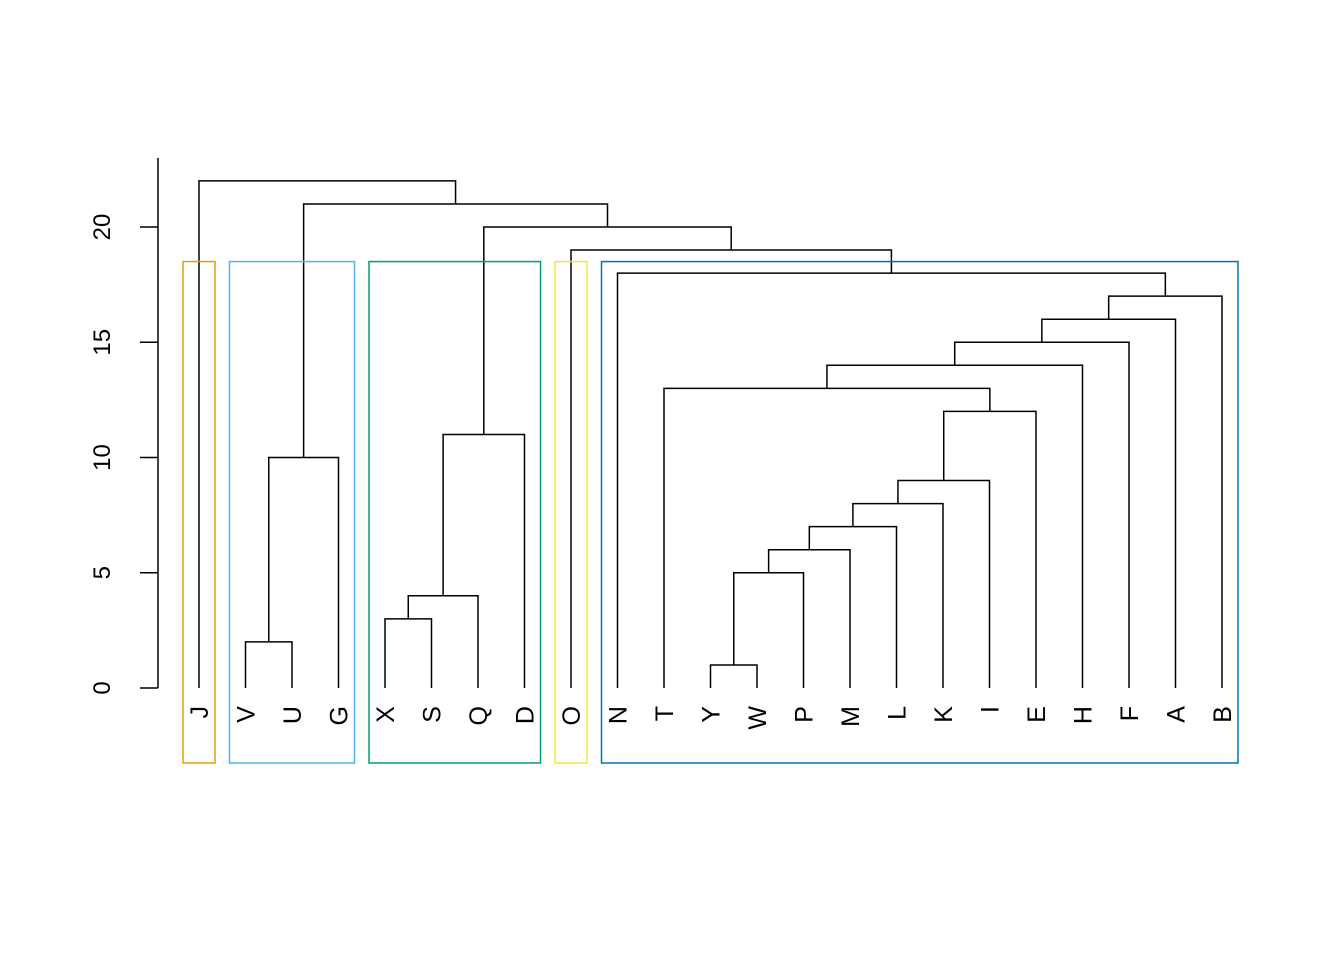  What do you see at coordinates (102, 572) in the screenshot?
I see `y-tick-label: 5` at bounding box center [102, 572].